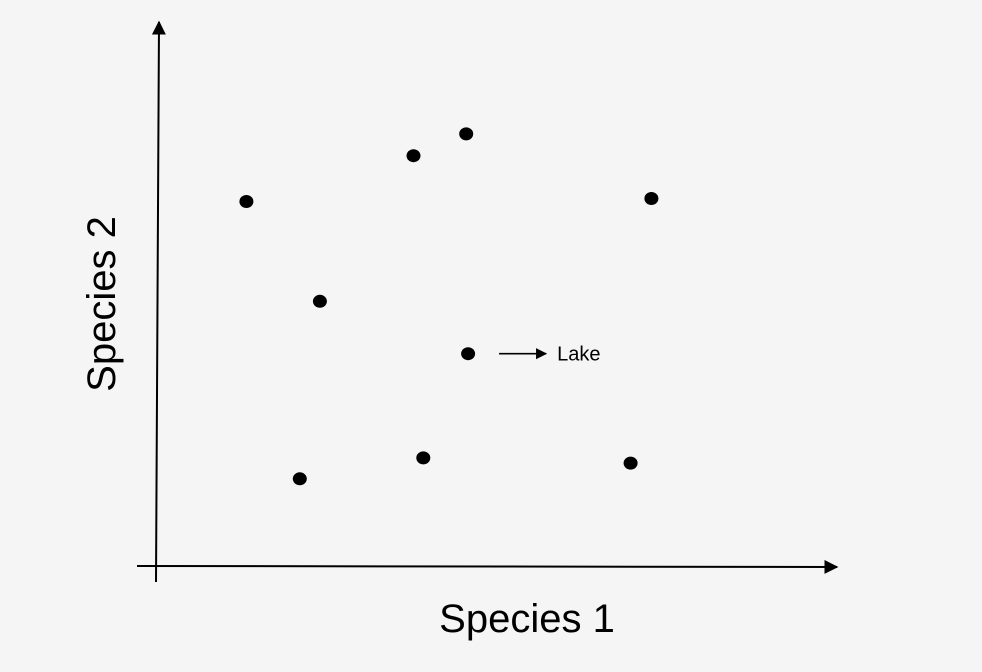 This screenshot has width=982, height=672. Describe the element at coordinates (527, 619) in the screenshot. I see `x-axis-title: Species 1` at that location.